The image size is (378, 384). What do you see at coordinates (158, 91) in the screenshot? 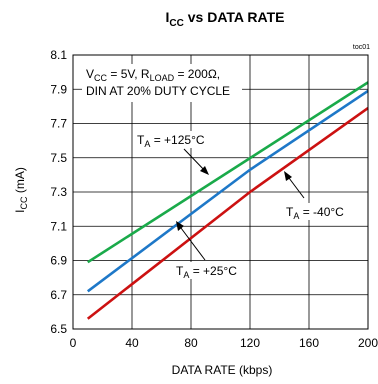
I see `conditions-line-2: DIN AT 20% DUTY CYCLE` at bounding box center [158, 91].